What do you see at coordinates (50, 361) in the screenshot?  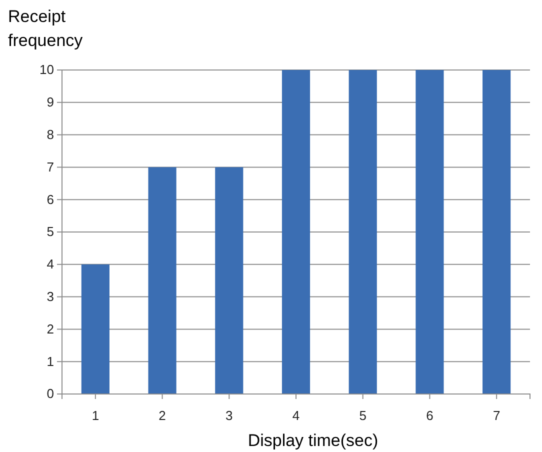 I see `y-tick-label: 1` at bounding box center [50, 361].